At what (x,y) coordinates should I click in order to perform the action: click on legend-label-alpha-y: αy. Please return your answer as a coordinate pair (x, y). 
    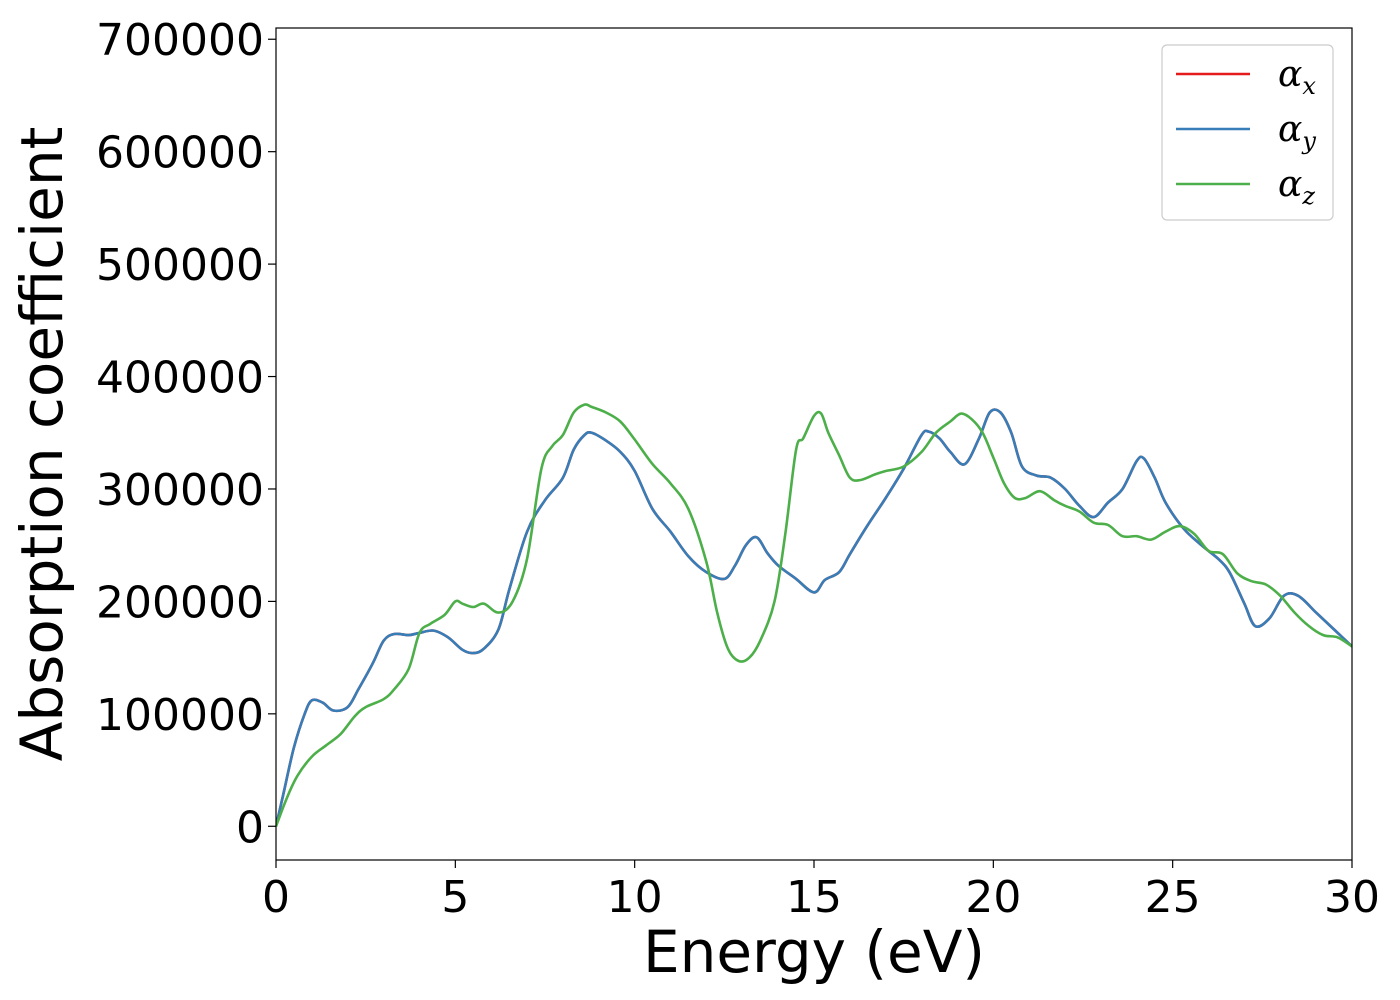
    Looking at the image, I should click on (1297, 132).